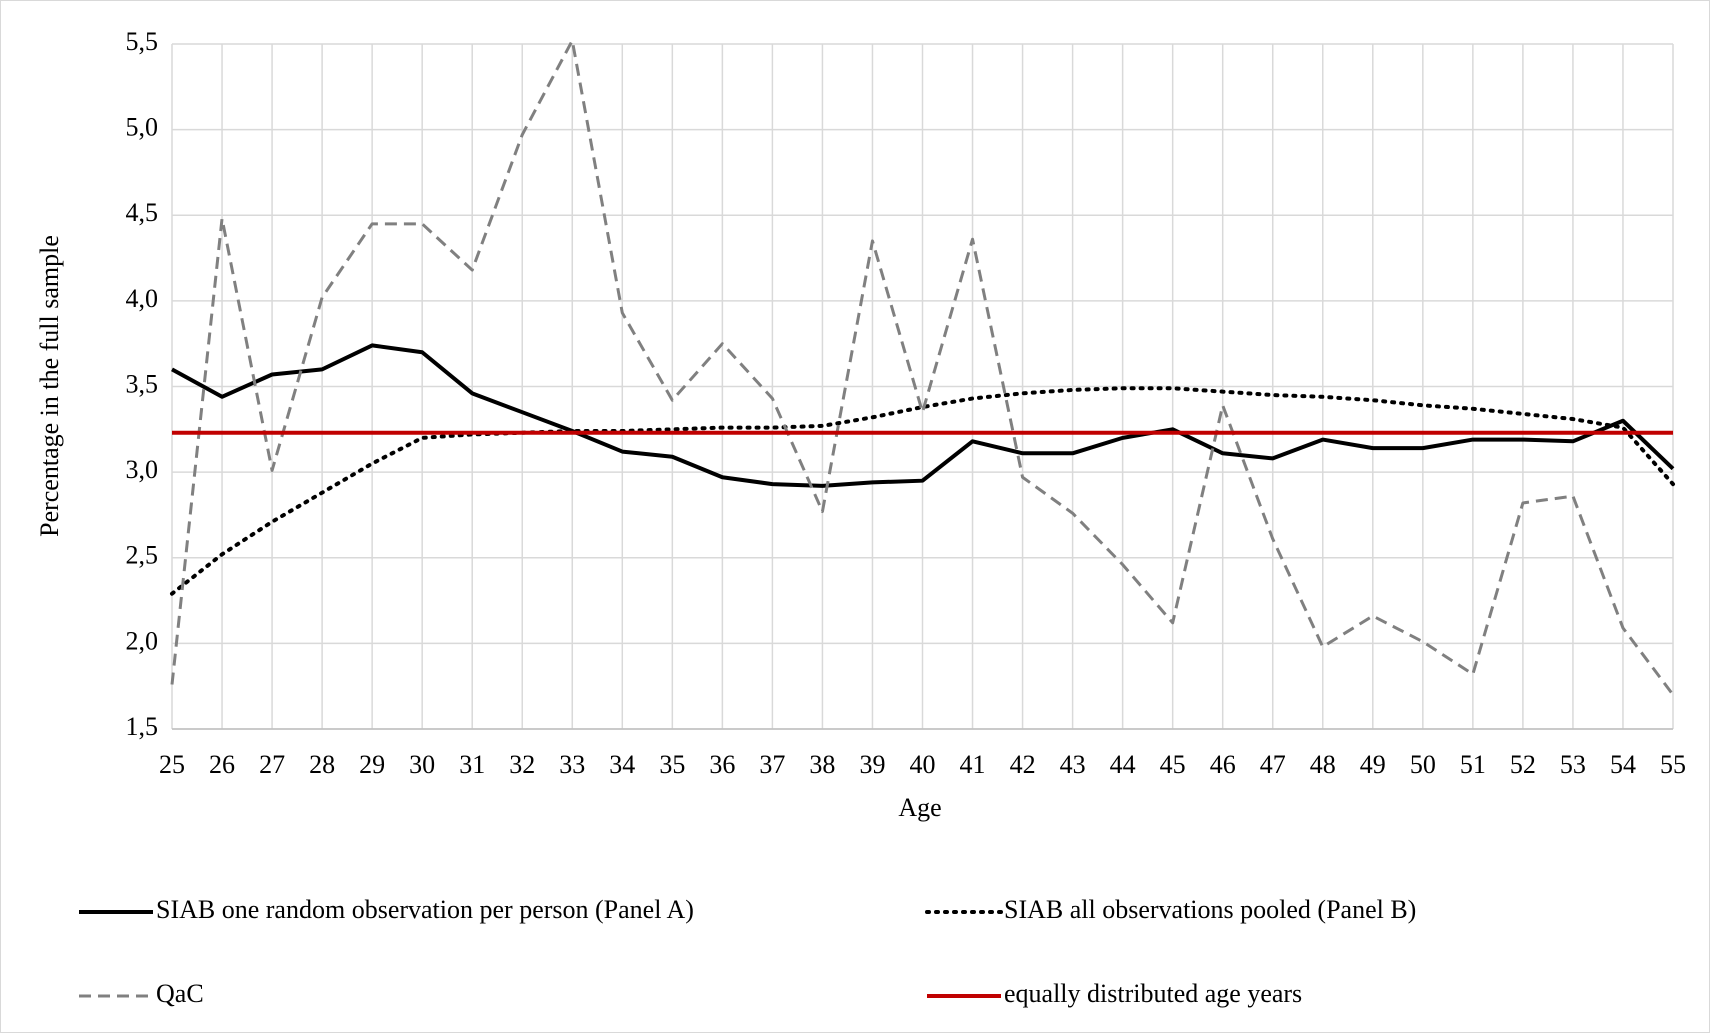 The width and height of the screenshot is (1711, 1034). What do you see at coordinates (1373, 764) in the screenshot?
I see `x-tick-label: 49` at bounding box center [1373, 764].